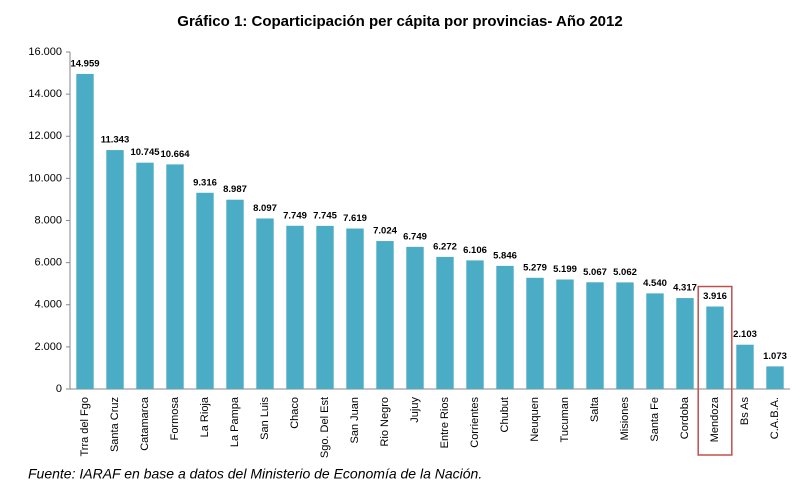 This screenshot has height=500, width=800. I want to click on x-tick-label: Neuquen, so click(535, 419).